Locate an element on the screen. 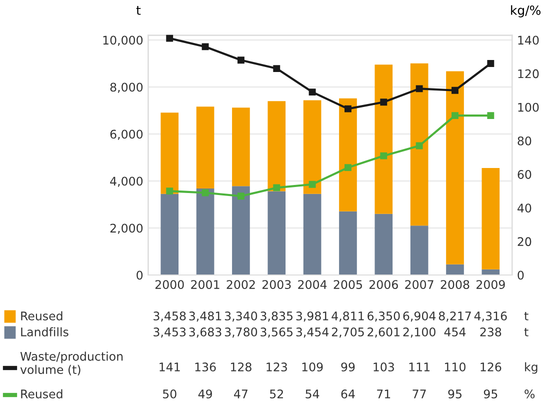 The height and width of the screenshot is (402, 553). data-label: 99 is located at coordinates (348, 367).